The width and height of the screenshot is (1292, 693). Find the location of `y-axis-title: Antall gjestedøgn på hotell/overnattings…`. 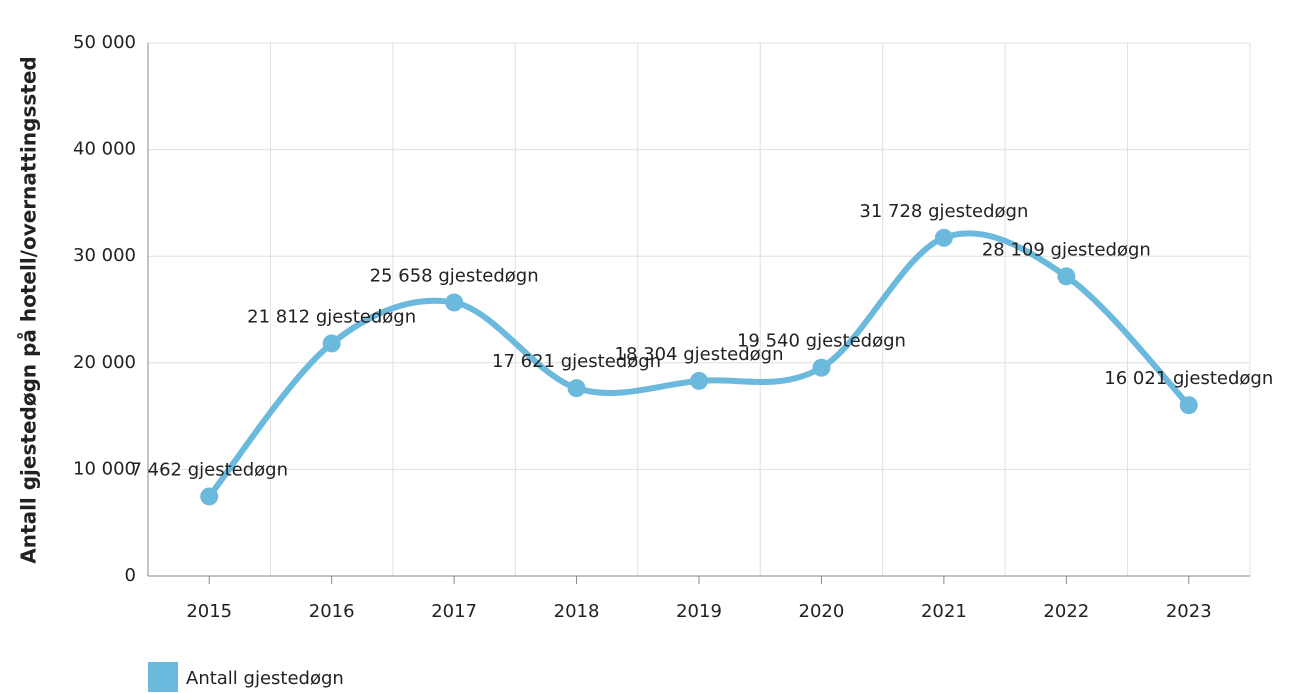

y-axis-title: Antall gjestedøgn på hotell/overnattings… is located at coordinates (29, 309).